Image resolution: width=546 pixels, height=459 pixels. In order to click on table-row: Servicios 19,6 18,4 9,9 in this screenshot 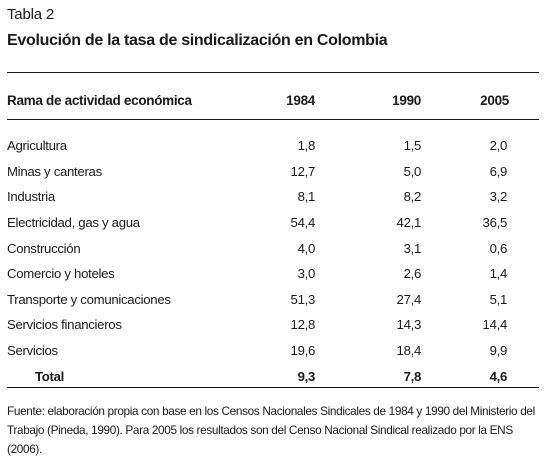, I will do `click(273, 351)`.